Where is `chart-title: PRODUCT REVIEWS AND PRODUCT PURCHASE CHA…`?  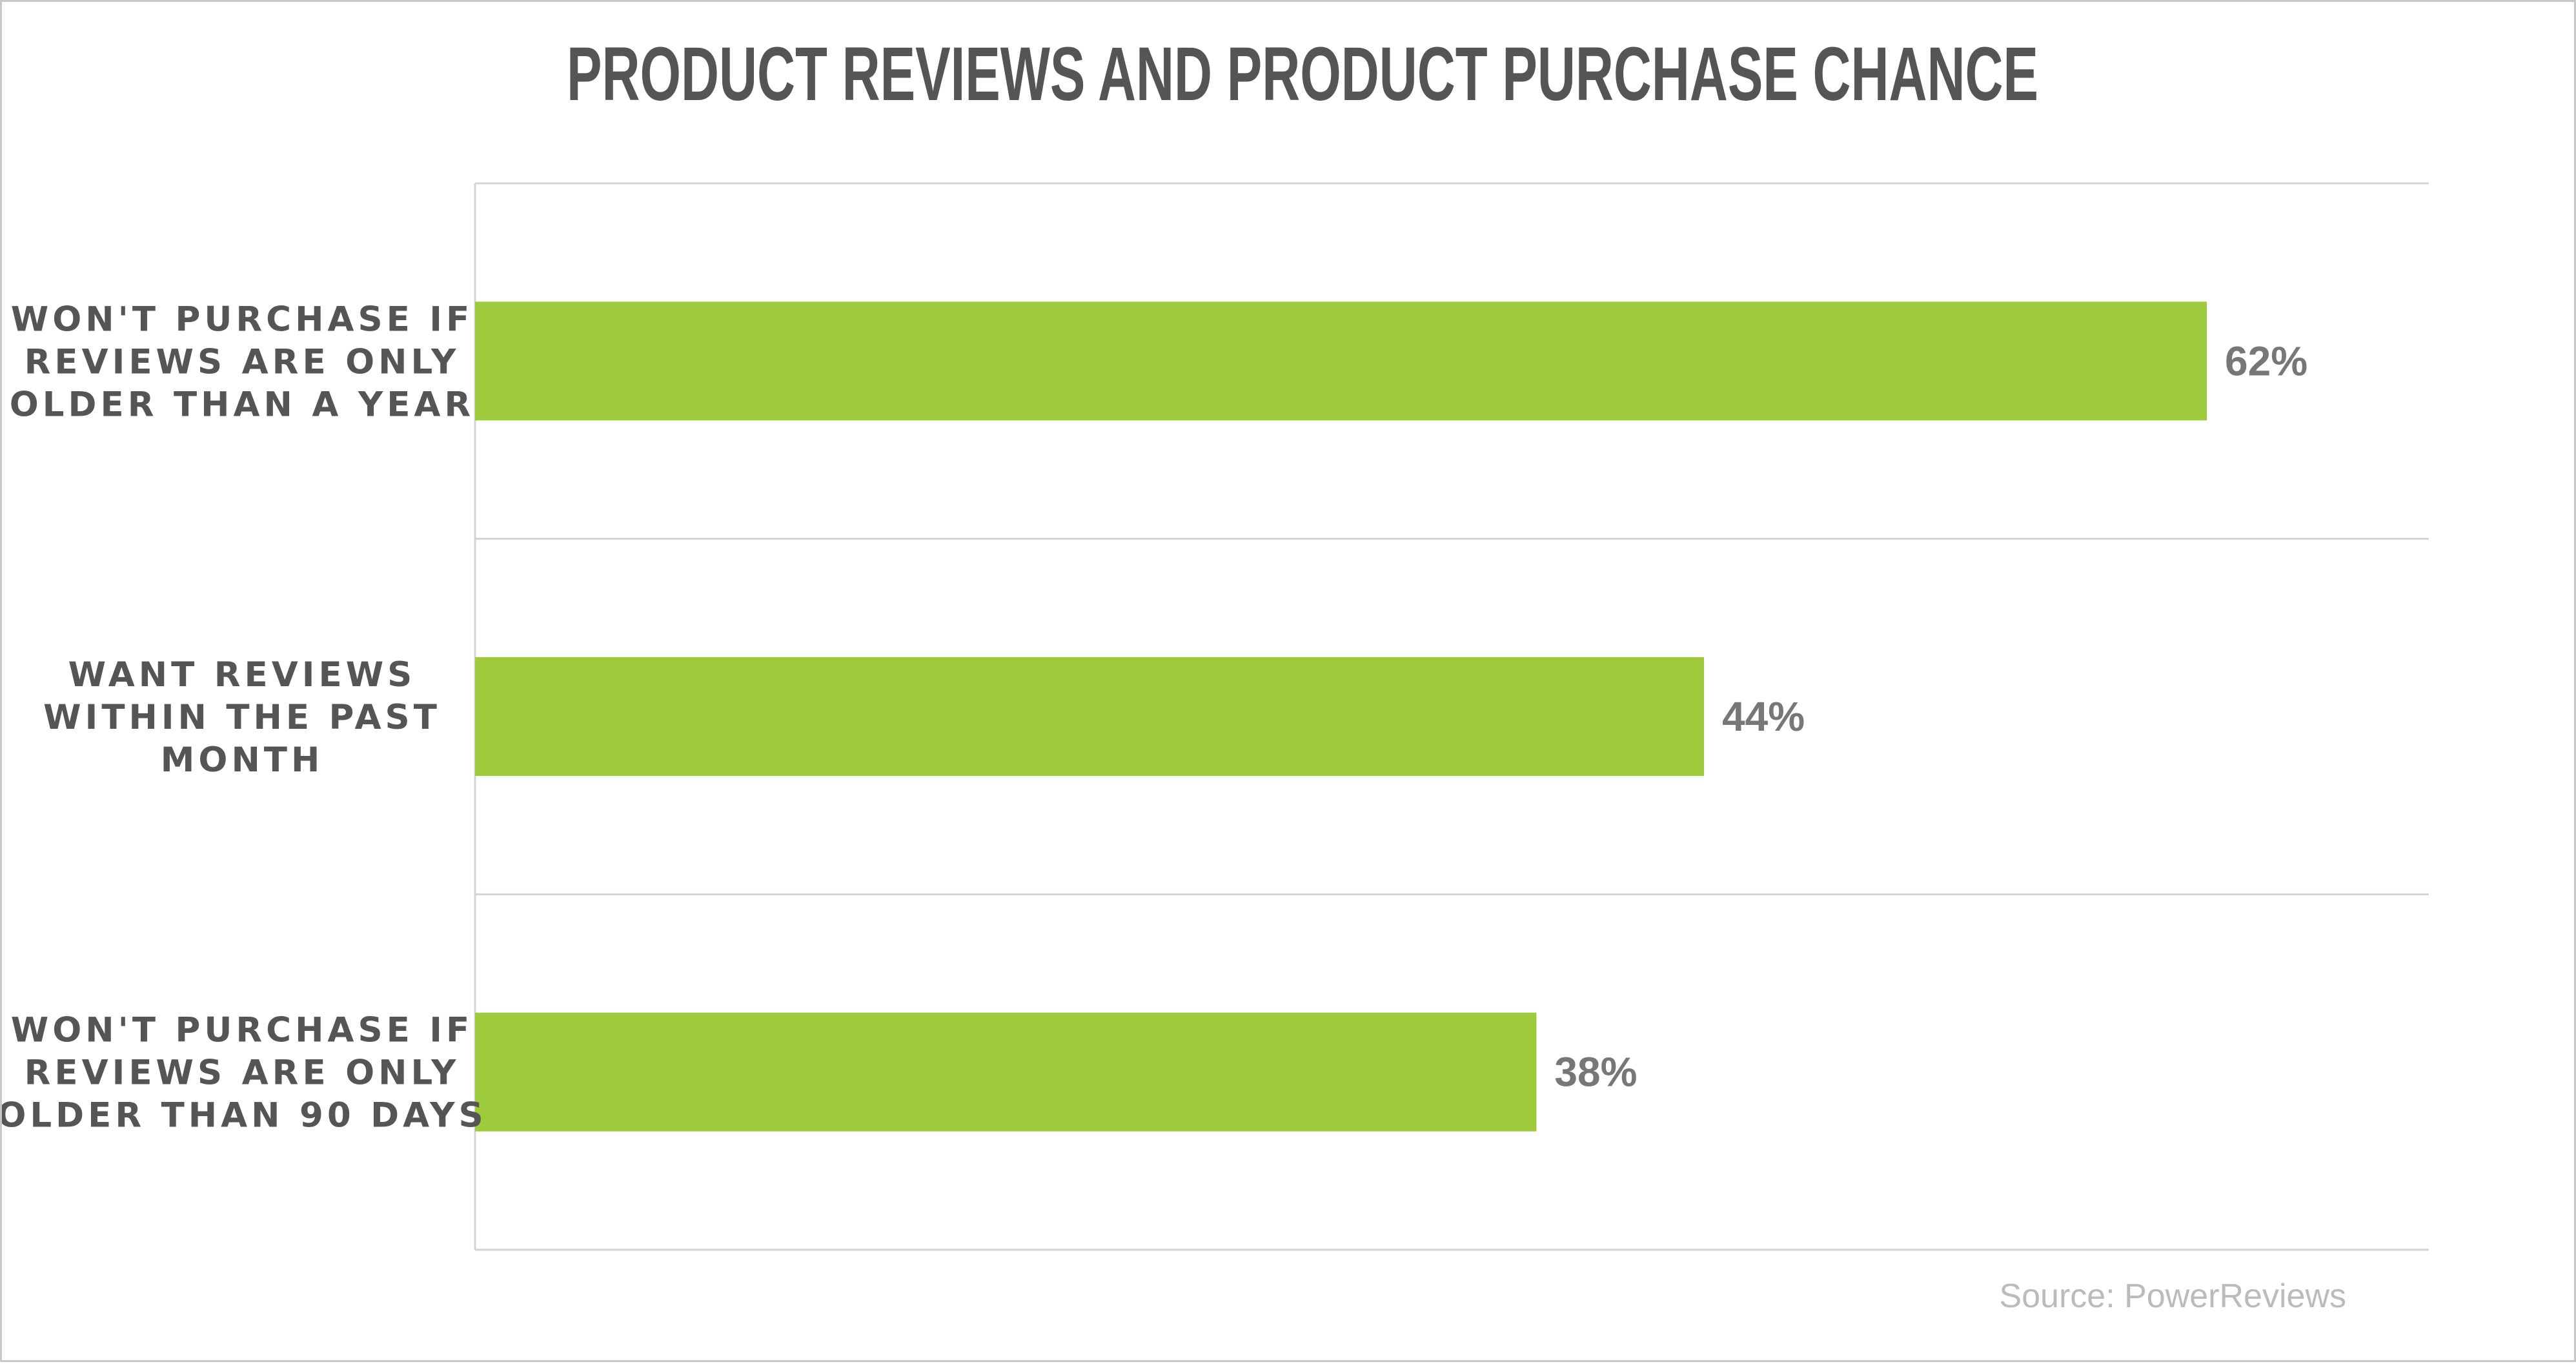
chart-title: PRODUCT REVIEWS AND PRODUCT PURCHASE CHA… is located at coordinates (1302, 74).